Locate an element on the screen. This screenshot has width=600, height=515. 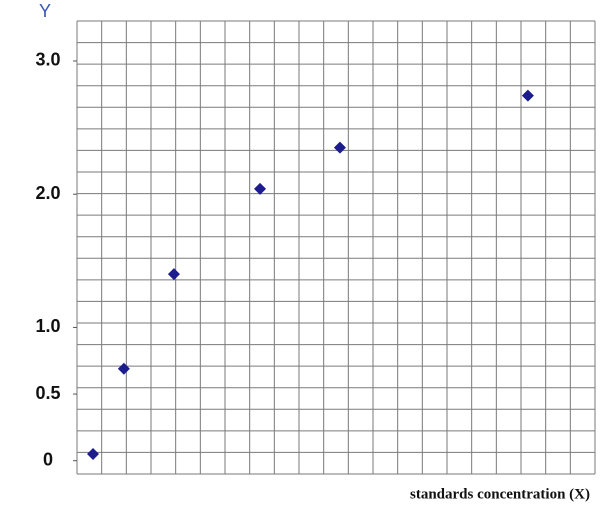
y-axis-label: Y is located at coordinates (45, 11).